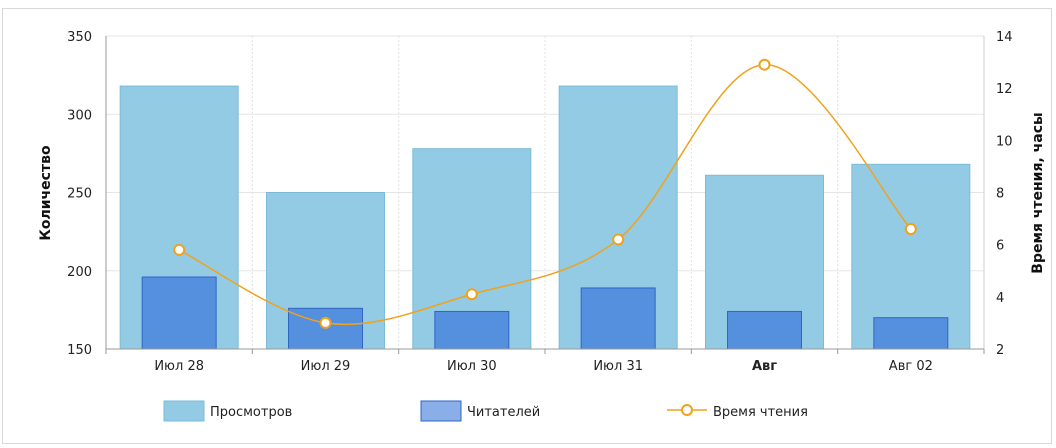 The width and height of the screenshot is (1056, 448). I want to click on y-tick-right-1: 4, so click(1000, 298).